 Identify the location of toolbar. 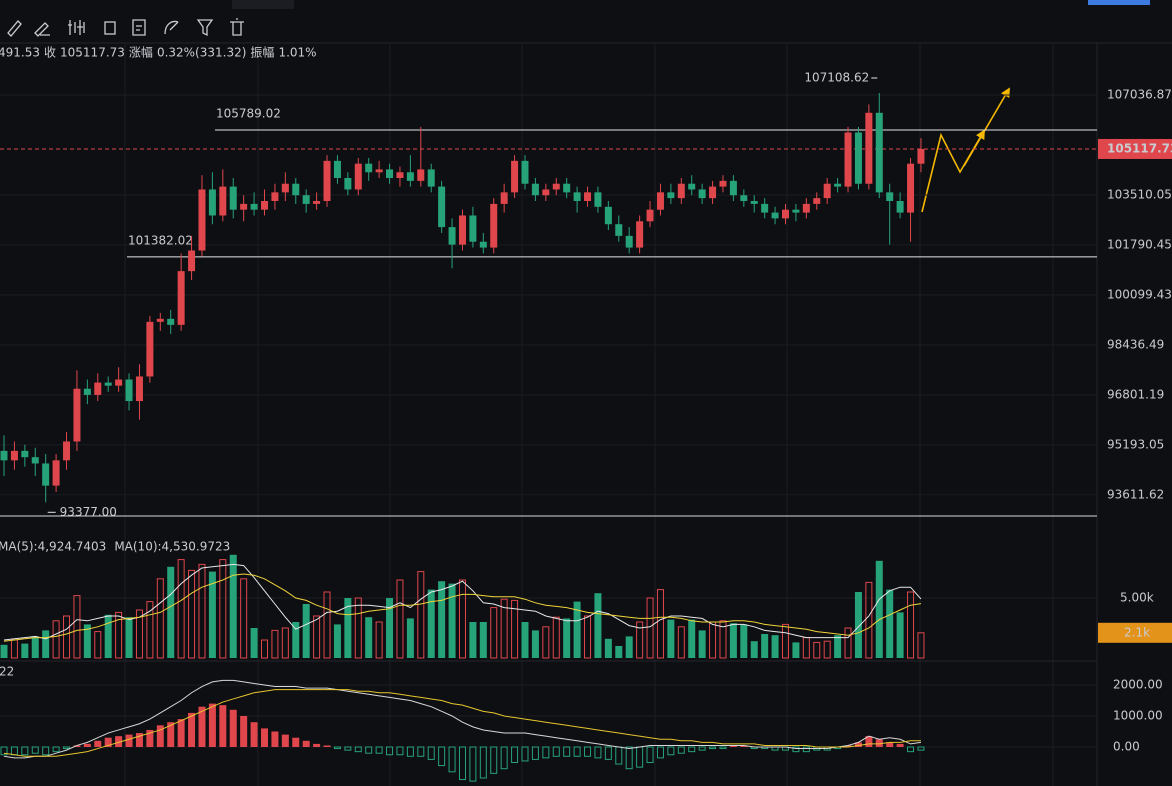
(578, 18).